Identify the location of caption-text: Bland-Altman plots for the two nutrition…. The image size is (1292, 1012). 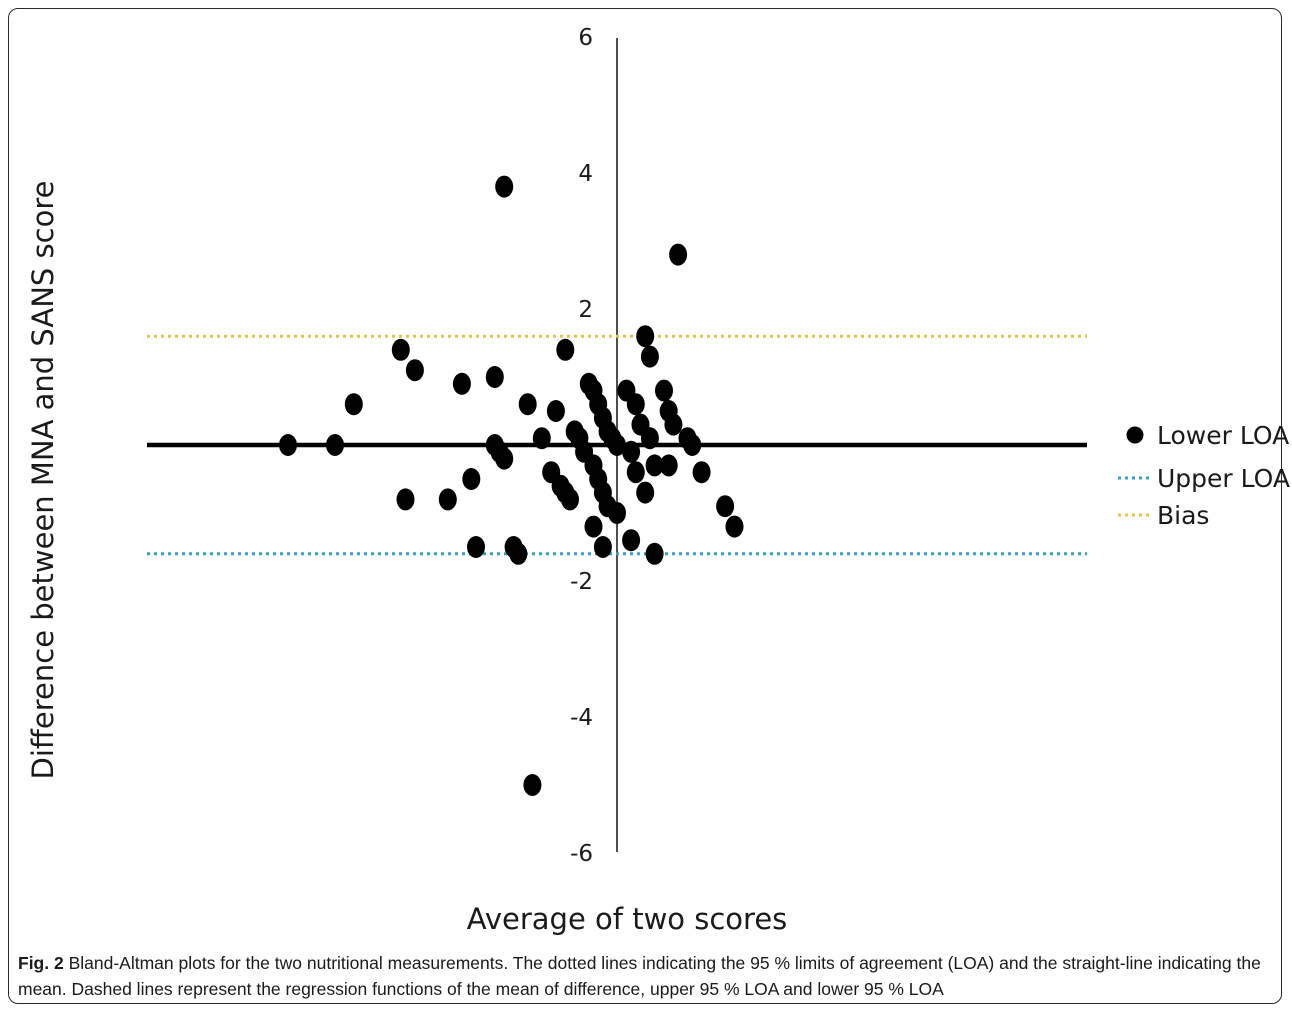
(639, 976).